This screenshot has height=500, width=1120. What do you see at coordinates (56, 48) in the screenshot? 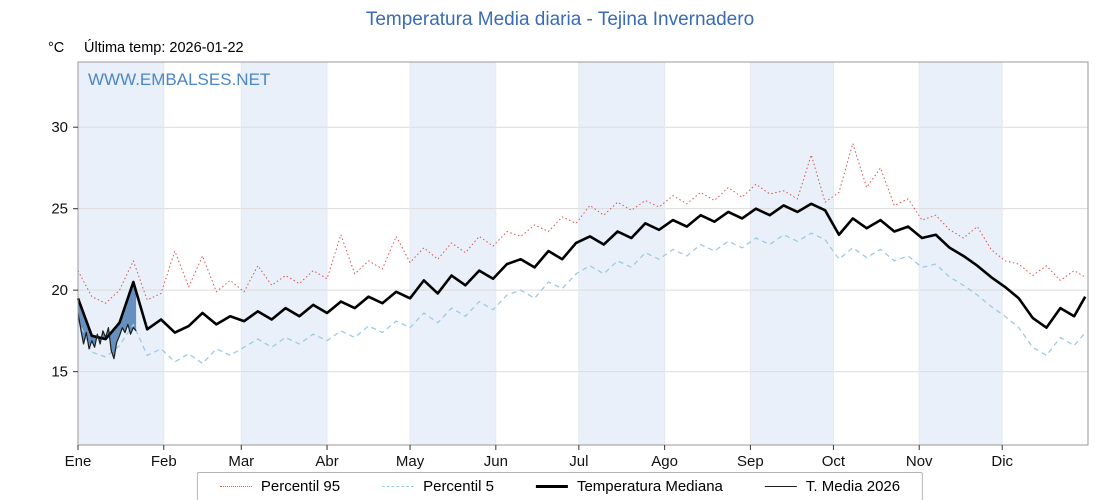
I see `y-axis-unit-label: °C` at bounding box center [56, 48].